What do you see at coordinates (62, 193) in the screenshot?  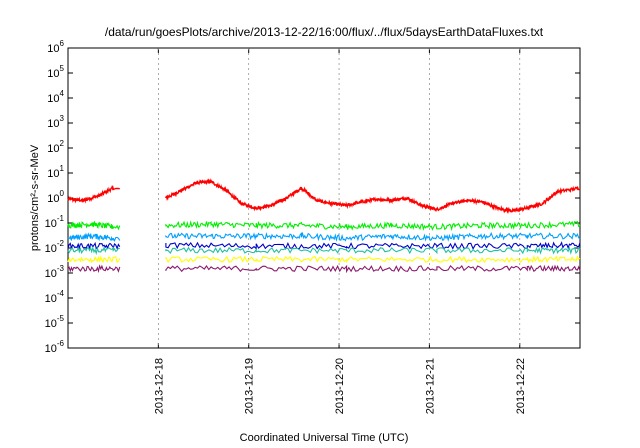 I see `y-tick-exponent: 0` at bounding box center [62, 193].